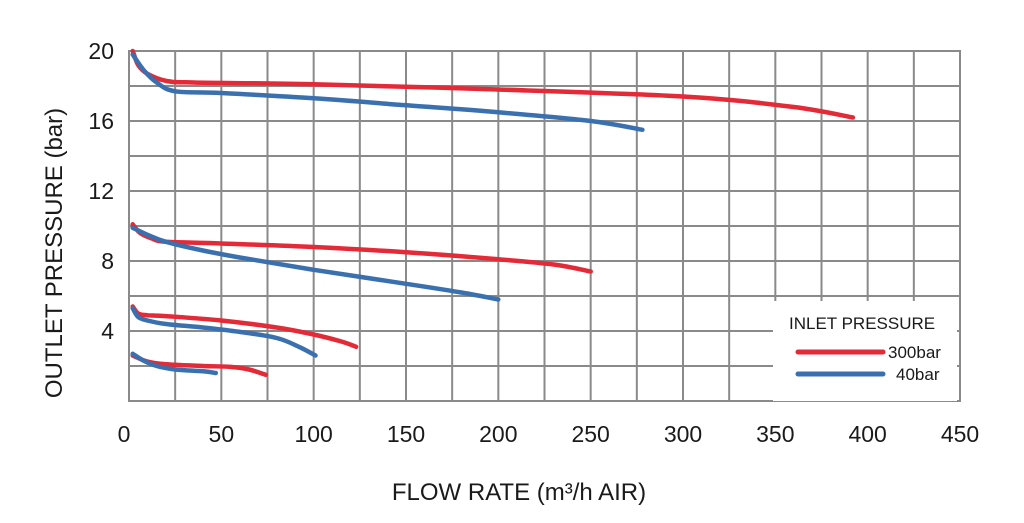 This screenshot has width=1024, height=523. Describe the element at coordinates (313, 434) in the screenshot. I see `x-tick-label: 100` at that location.